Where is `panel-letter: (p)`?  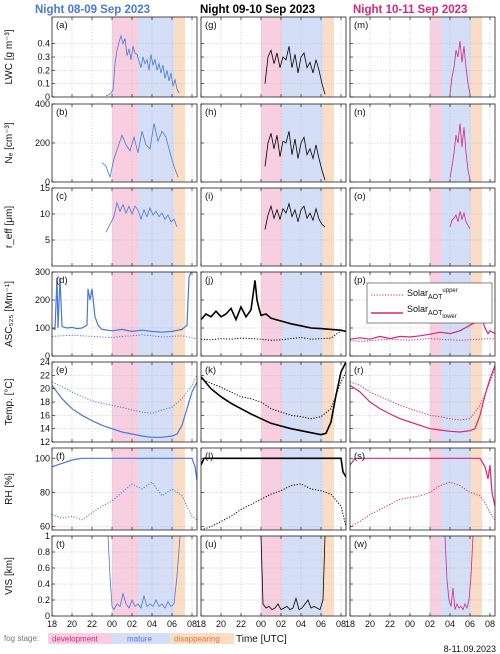 panel-letter: (p) is located at coordinates (360, 280).